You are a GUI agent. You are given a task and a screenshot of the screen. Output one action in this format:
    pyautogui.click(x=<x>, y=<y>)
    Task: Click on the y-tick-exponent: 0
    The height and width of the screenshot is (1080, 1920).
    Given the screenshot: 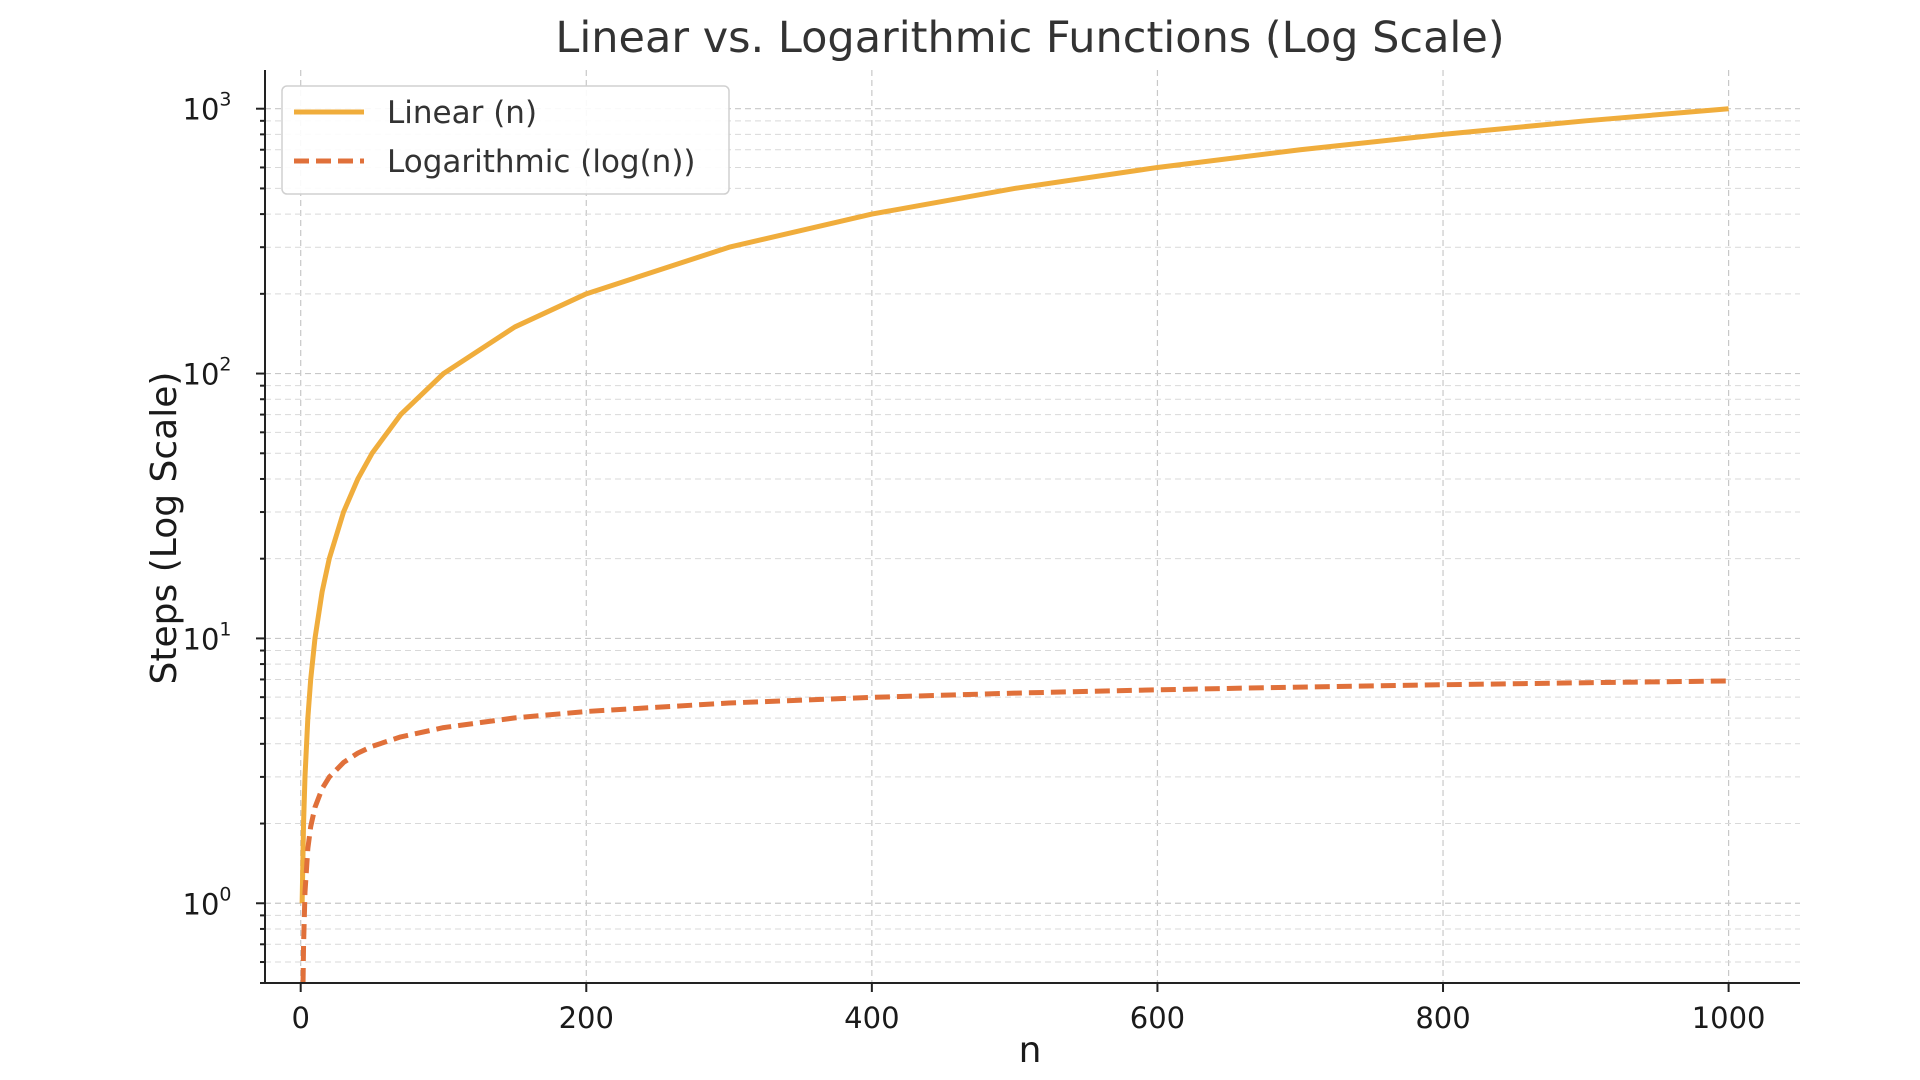 What is the action you would take?
    pyautogui.click(x=225, y=894)
    